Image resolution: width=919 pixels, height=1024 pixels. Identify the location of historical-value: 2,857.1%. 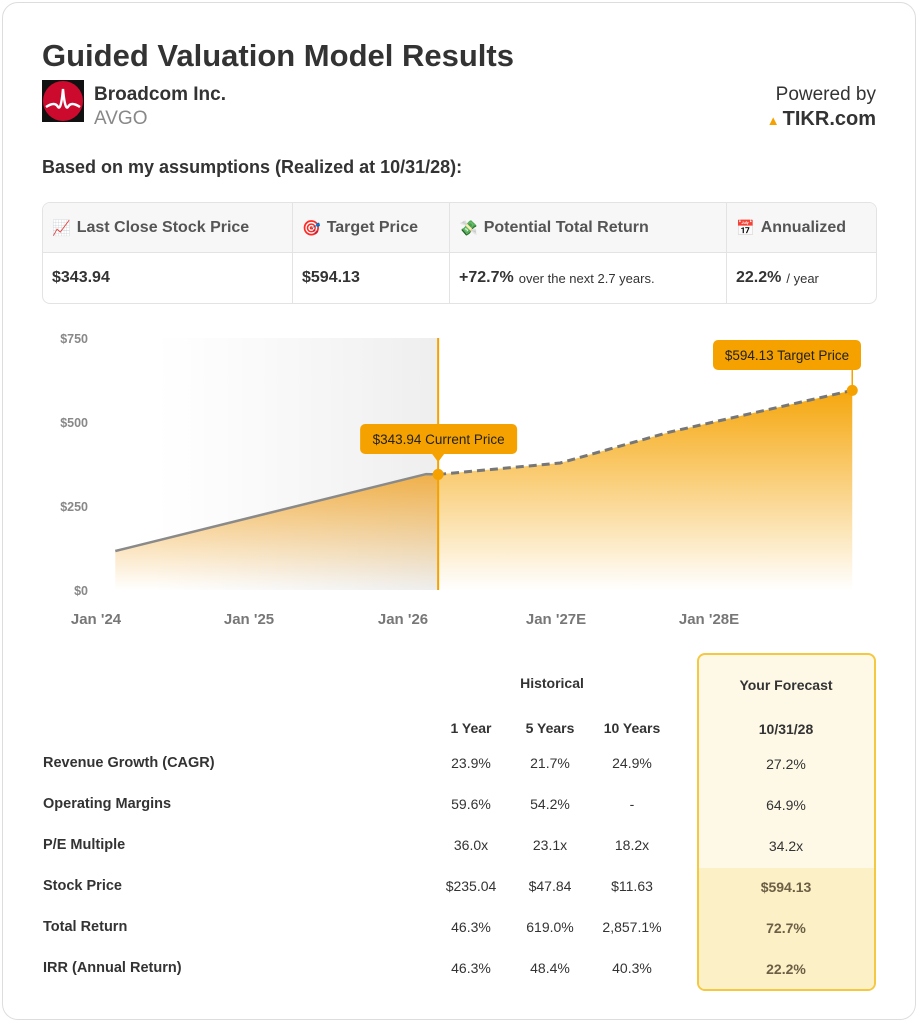
(632, 927).